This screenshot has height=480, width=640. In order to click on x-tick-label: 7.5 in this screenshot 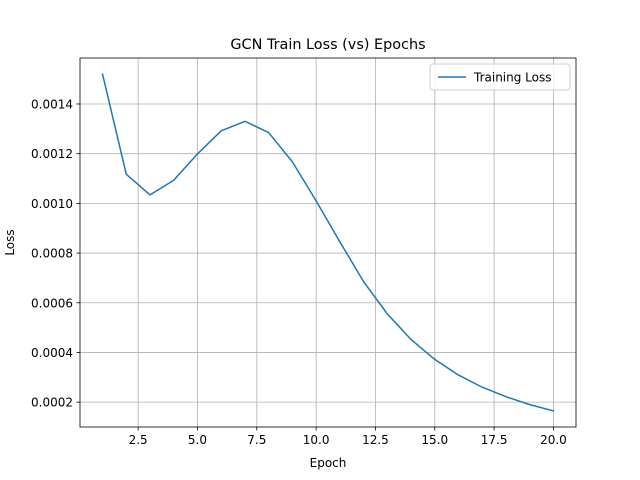, I will do `click(256, 440)`.